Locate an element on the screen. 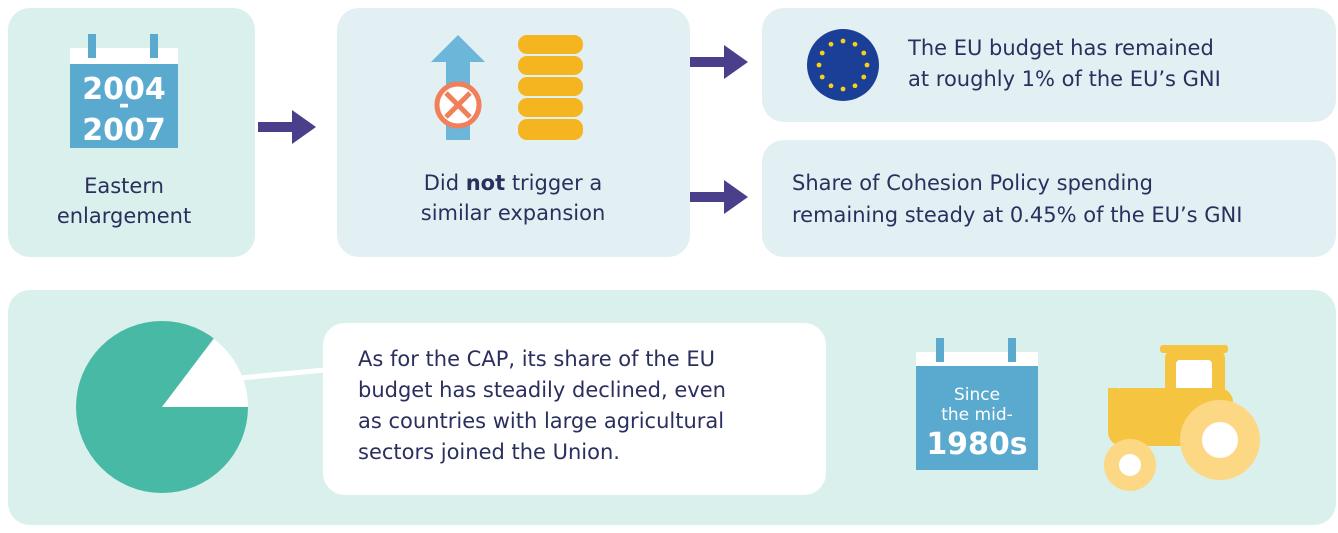 This screenshot has width=1338, height=533. cap-text: budget has steadily declined, even is located at coordinates (542, 390).